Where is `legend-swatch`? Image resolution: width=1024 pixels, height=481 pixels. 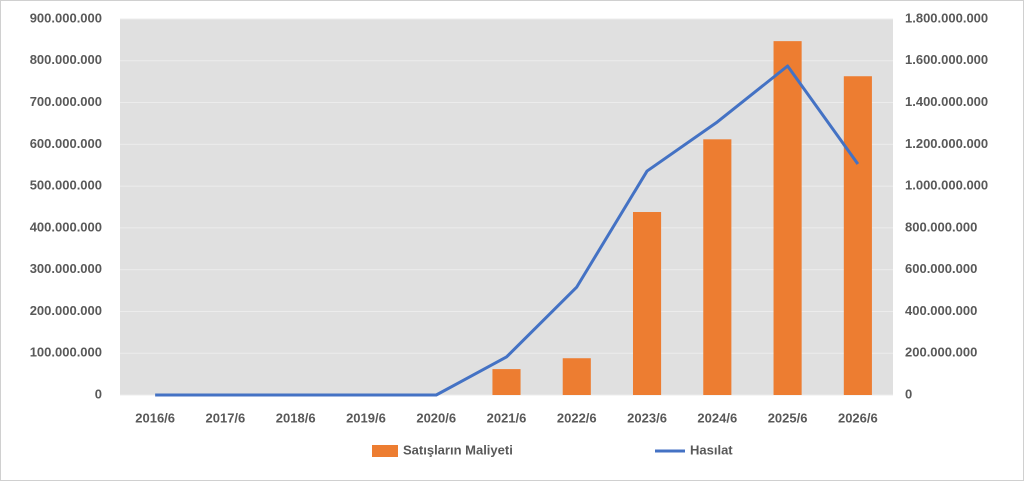 legend-swatch is located at coordinates (385, 451).